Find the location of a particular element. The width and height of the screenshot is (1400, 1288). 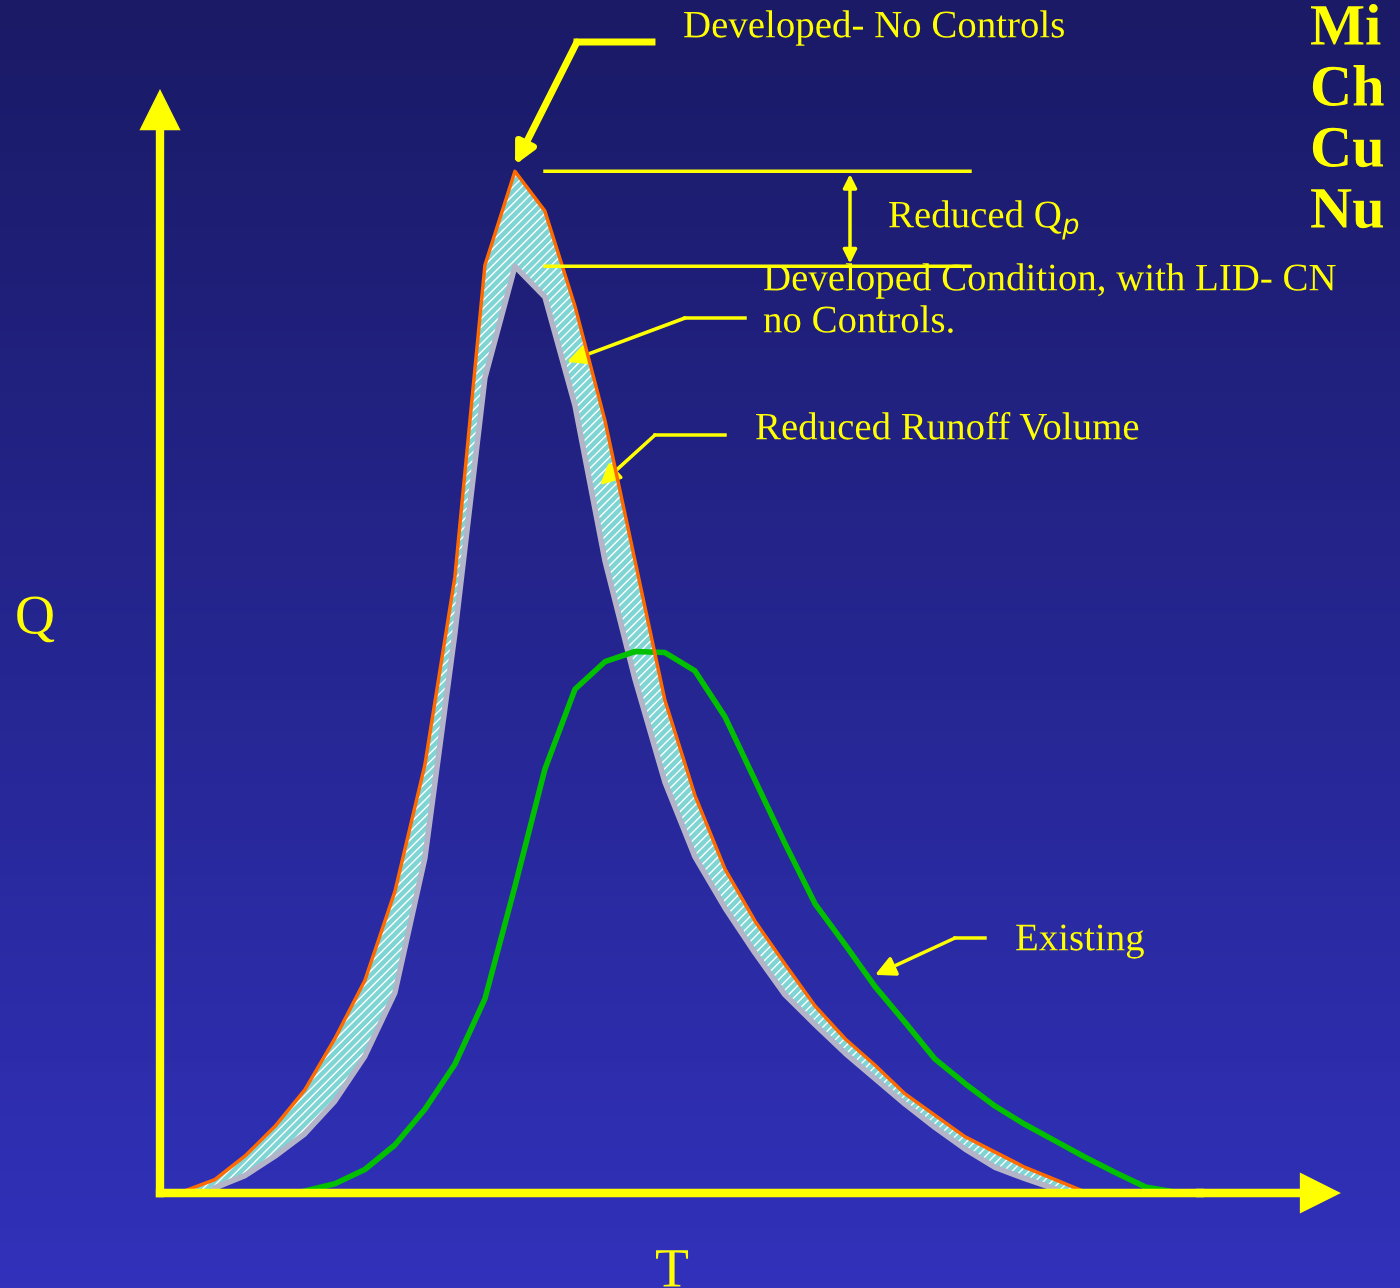

x-axis-title: T is located at coordinates (672, 1268).